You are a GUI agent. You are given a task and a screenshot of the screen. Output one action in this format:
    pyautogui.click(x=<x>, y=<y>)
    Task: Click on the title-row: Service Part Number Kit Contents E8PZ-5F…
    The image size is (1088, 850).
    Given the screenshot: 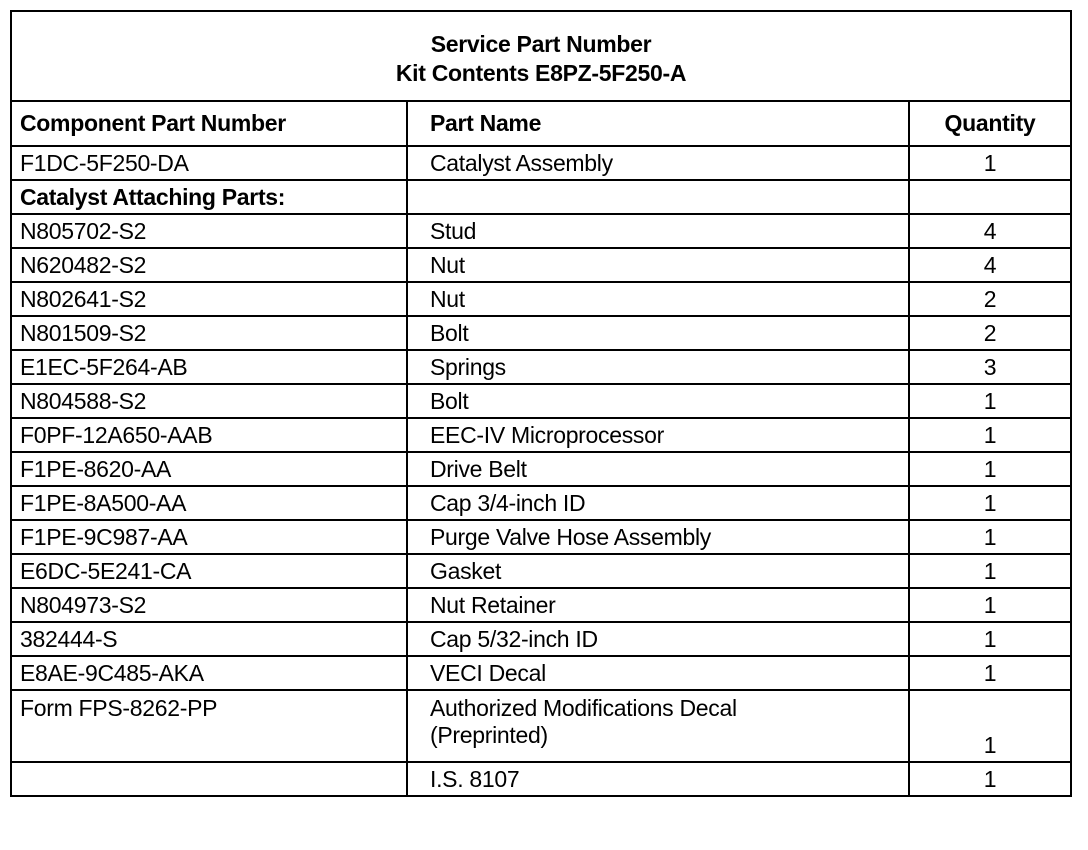 What is the action you would take?
    pyautogui.click(x=541, y=56)
    